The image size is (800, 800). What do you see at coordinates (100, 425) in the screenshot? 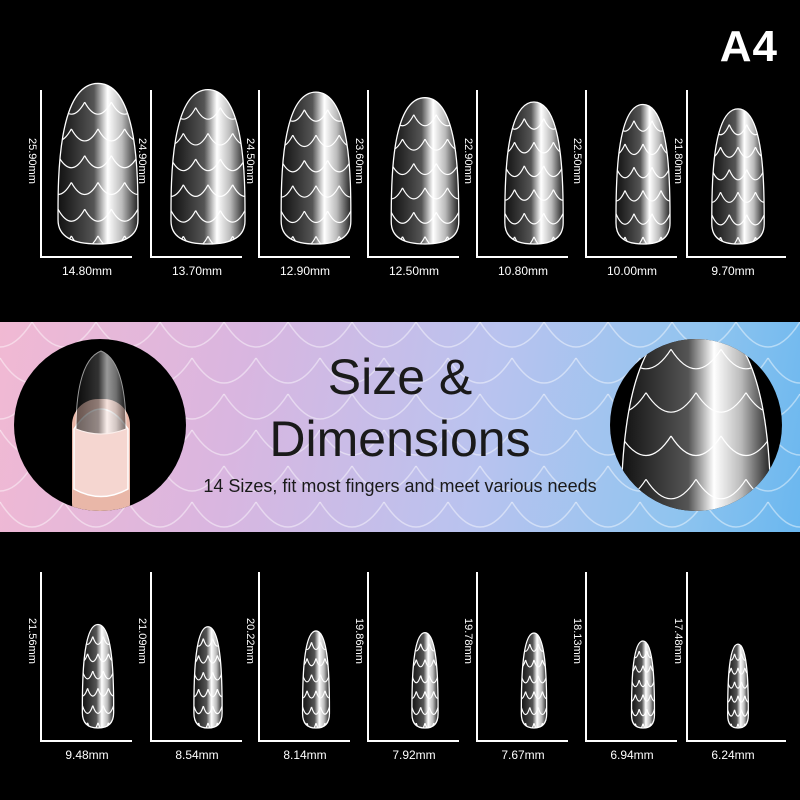
I see `finger-wearing-nail-image` at bounding box center [100, 425].